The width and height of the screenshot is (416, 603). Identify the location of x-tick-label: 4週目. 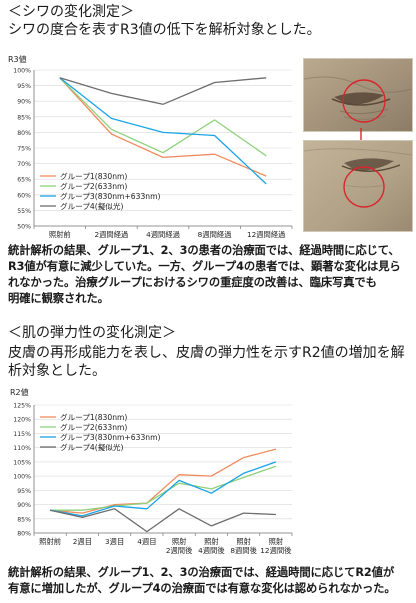
(146, 541).